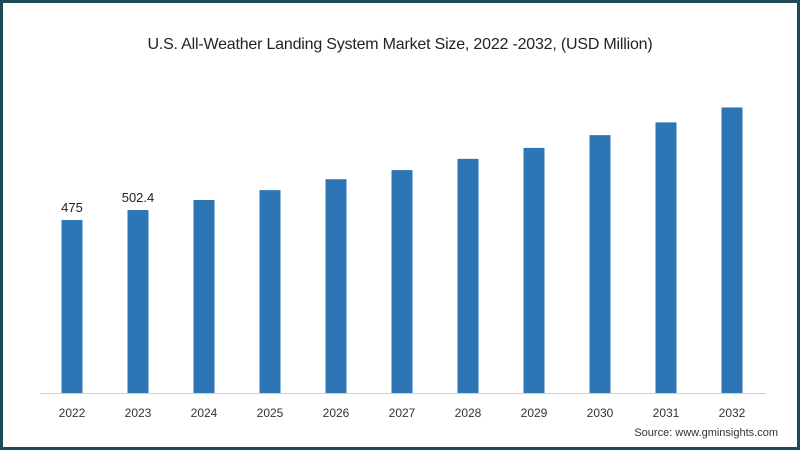  I want to click on bar-2026, so click(336, 286).